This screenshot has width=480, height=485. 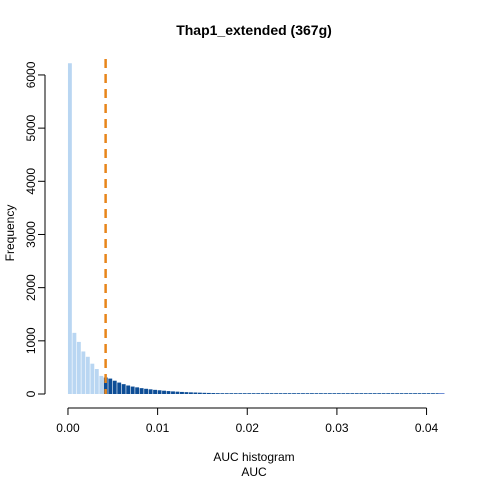 I want to click on y-axis-label: Frequency, so click(x=10, y=233).